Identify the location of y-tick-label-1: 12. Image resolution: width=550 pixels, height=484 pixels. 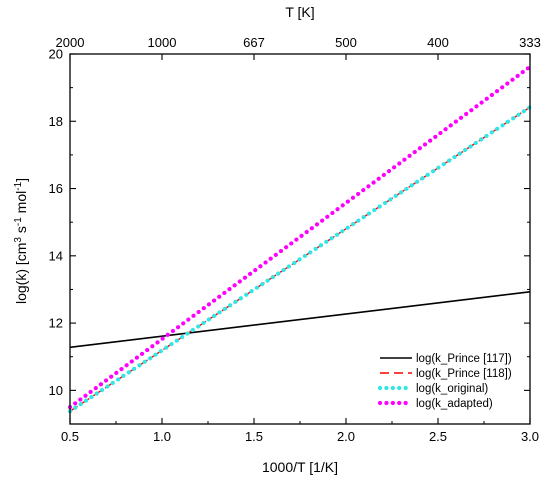
(56, 323).